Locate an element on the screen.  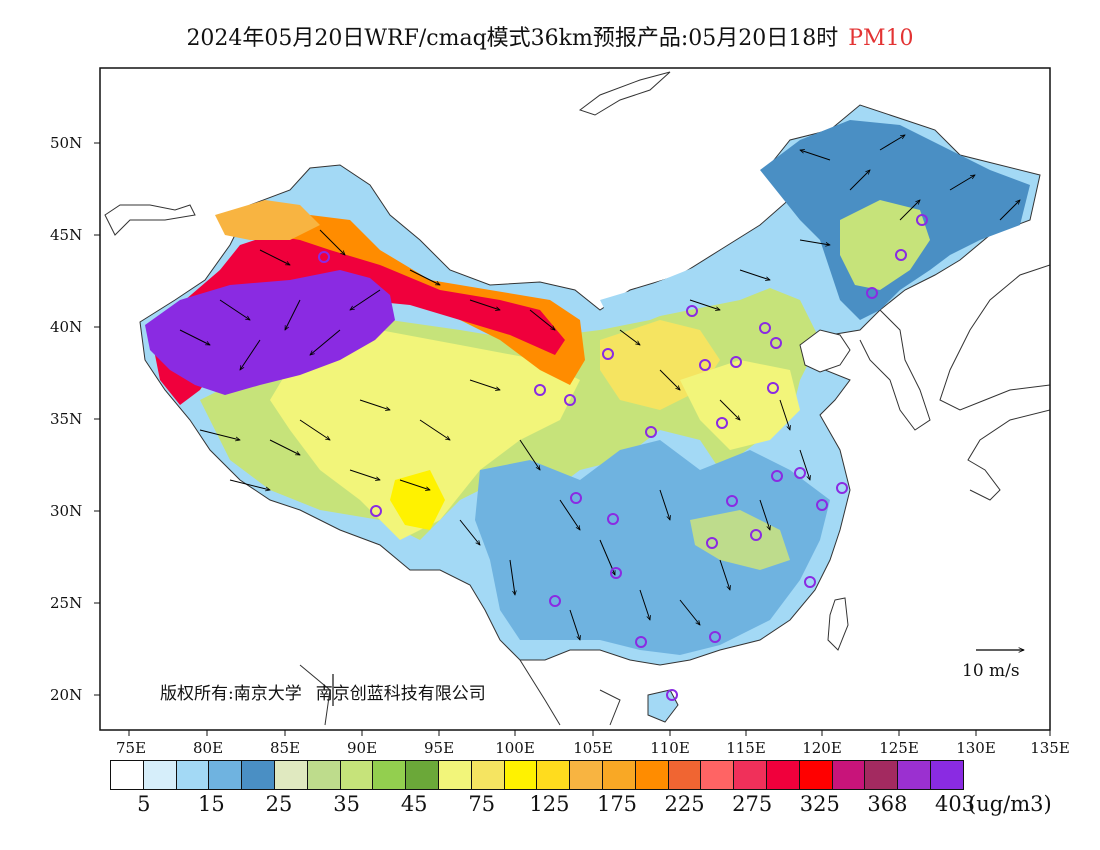
zone-south-clean is located at coordinates (652, 547).